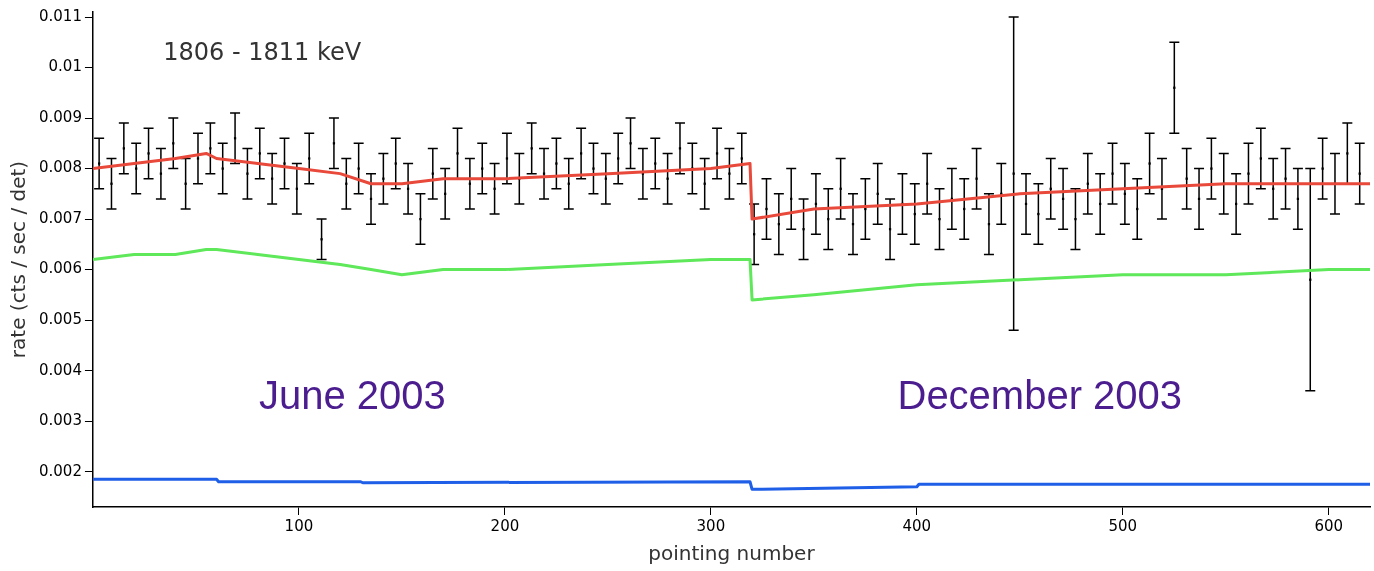  Describe the element at coordinates (60, 268) in the screenshot. I see `y-tick-label: 0.006` at that location.